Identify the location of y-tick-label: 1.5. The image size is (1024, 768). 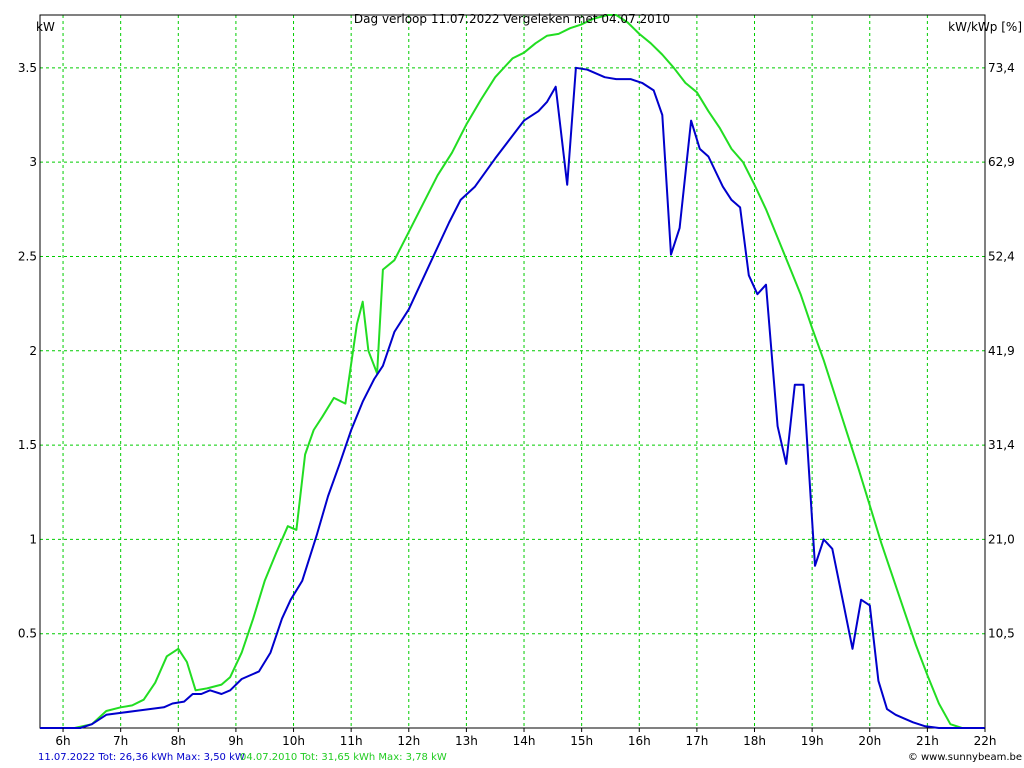
(27, 445).